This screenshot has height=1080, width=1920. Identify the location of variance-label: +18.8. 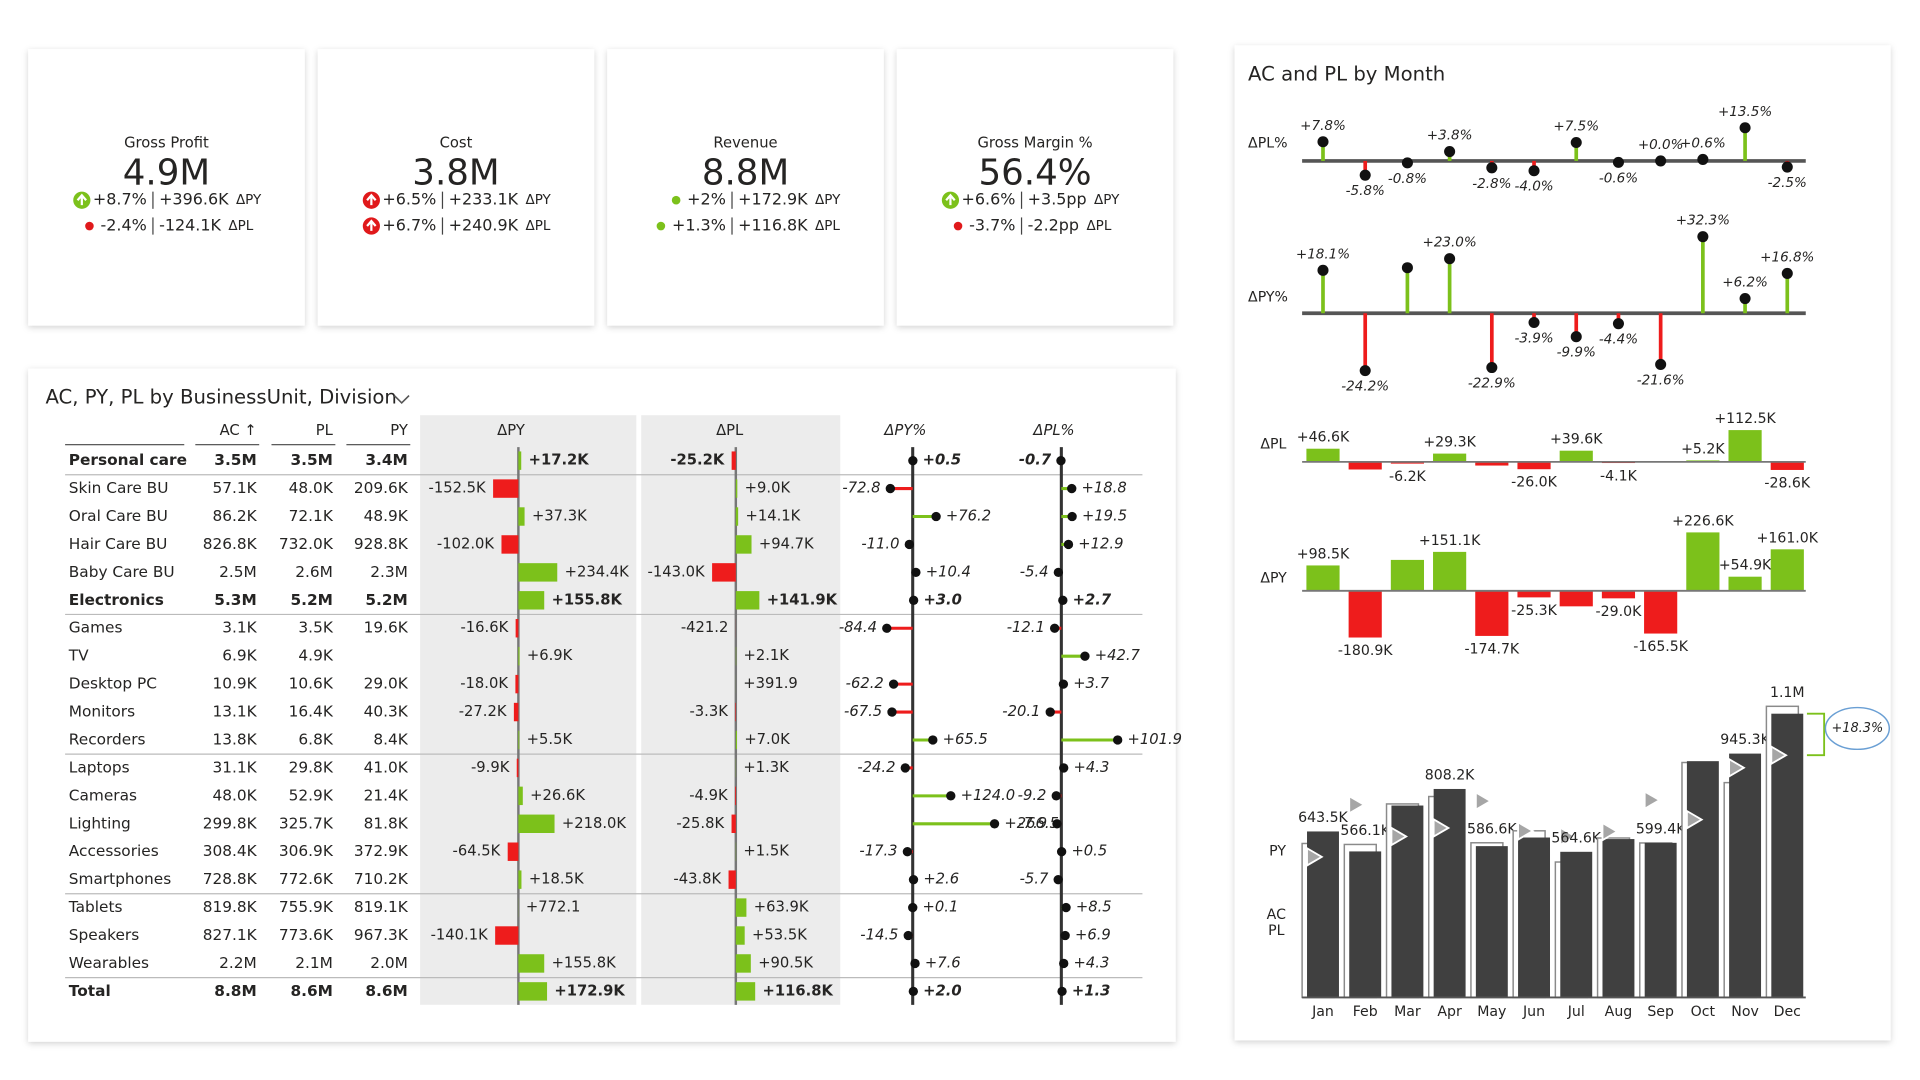
(1104, 488).